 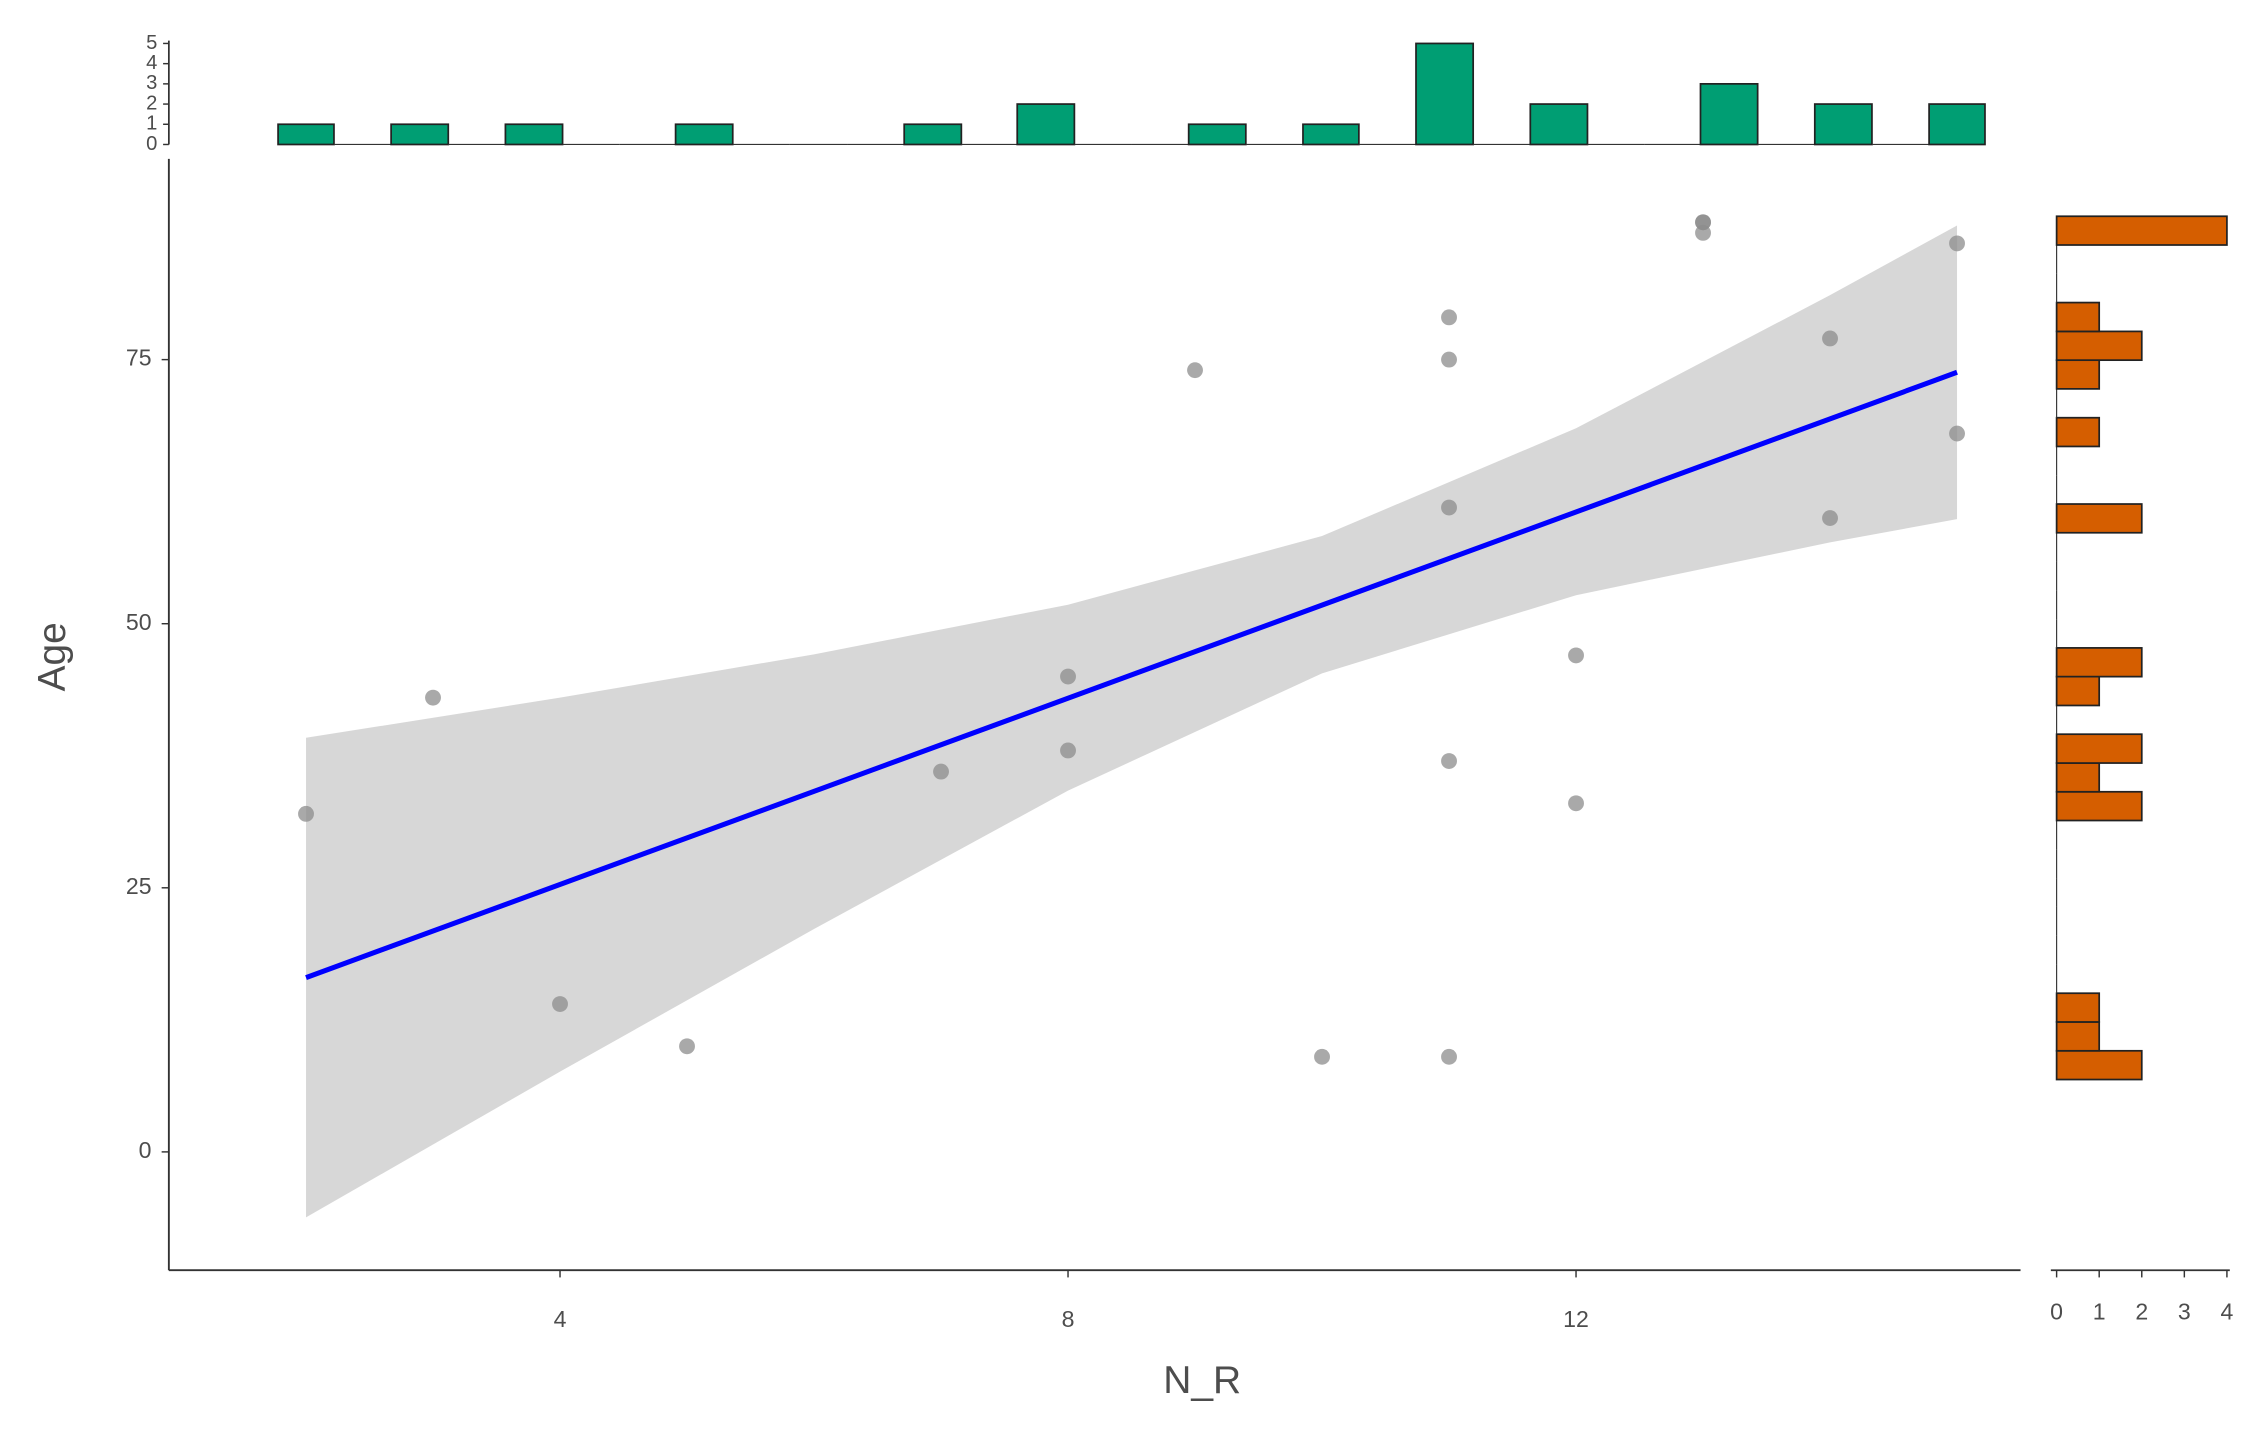 What do you see at coordinates (139, 622) in the screenshot?
I see `y-tick-label: 50` at bounding box center [139, 622].